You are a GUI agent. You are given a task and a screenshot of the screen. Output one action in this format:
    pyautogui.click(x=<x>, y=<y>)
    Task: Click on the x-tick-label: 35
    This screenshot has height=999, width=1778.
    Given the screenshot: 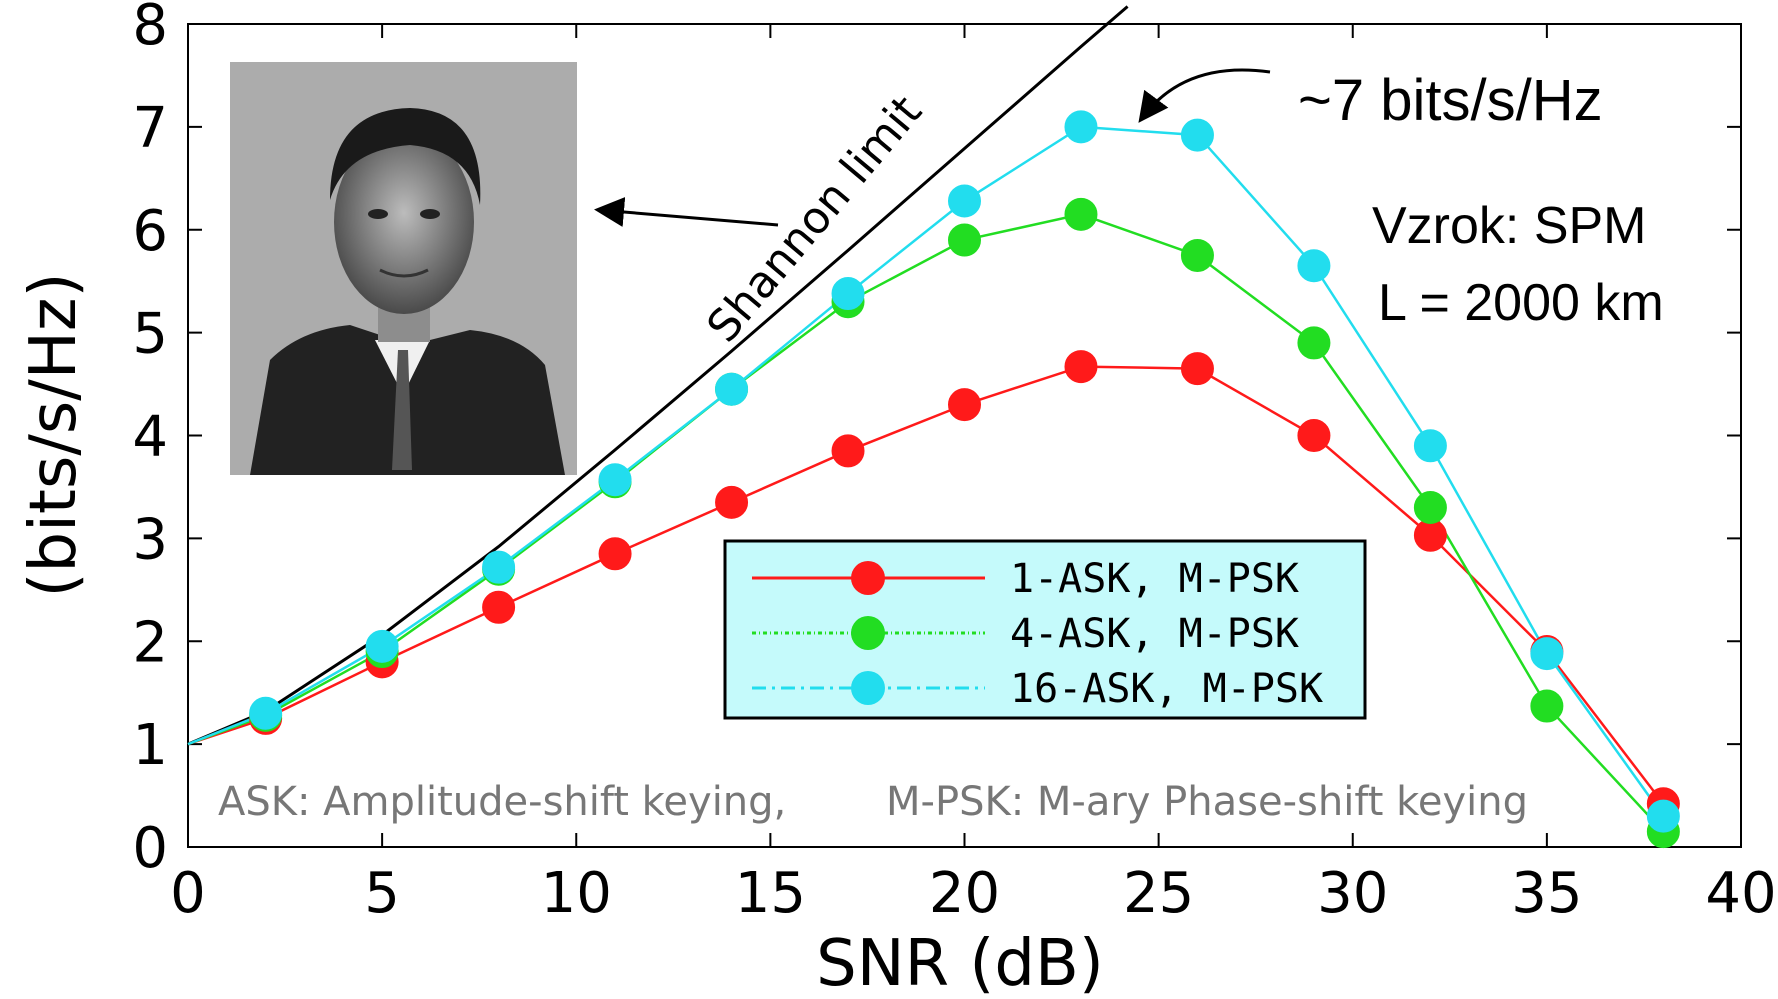 What is the action you would take?
    pyautogui.click(x=1546, y=893)
    